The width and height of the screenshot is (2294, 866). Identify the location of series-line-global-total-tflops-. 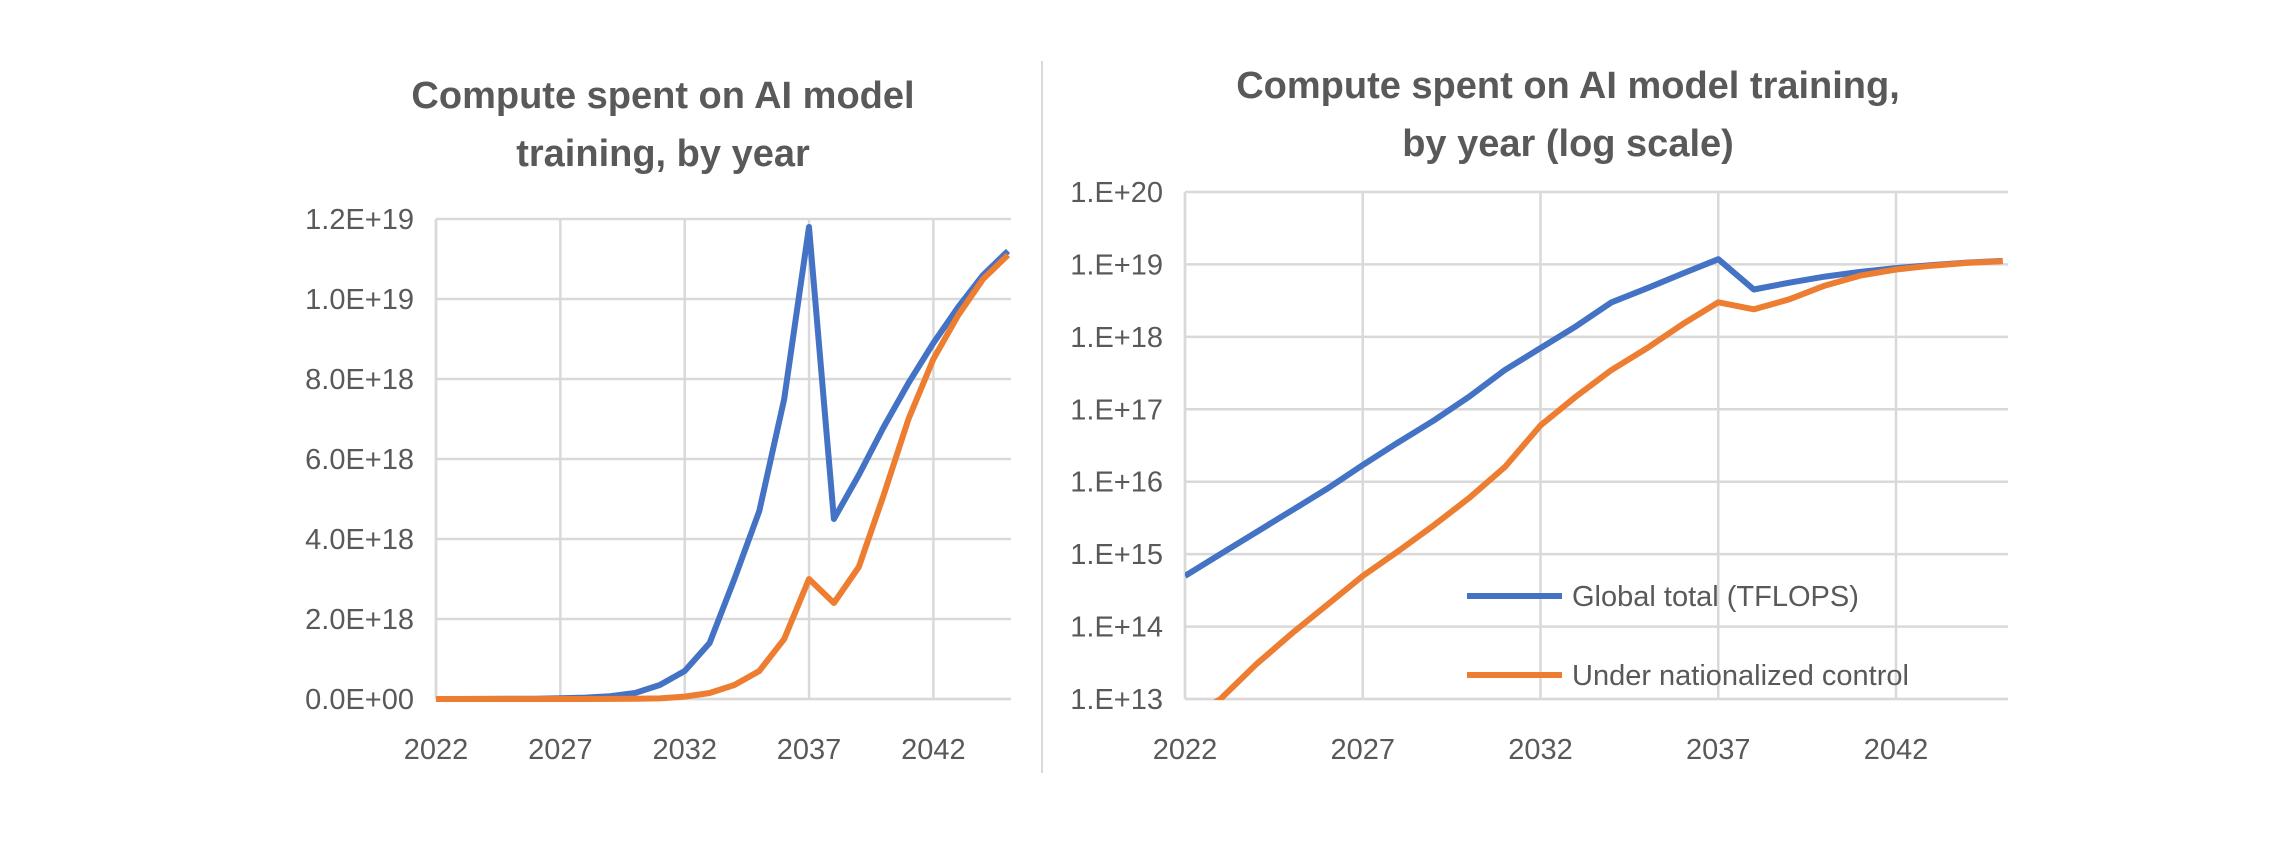
(1594, 417).